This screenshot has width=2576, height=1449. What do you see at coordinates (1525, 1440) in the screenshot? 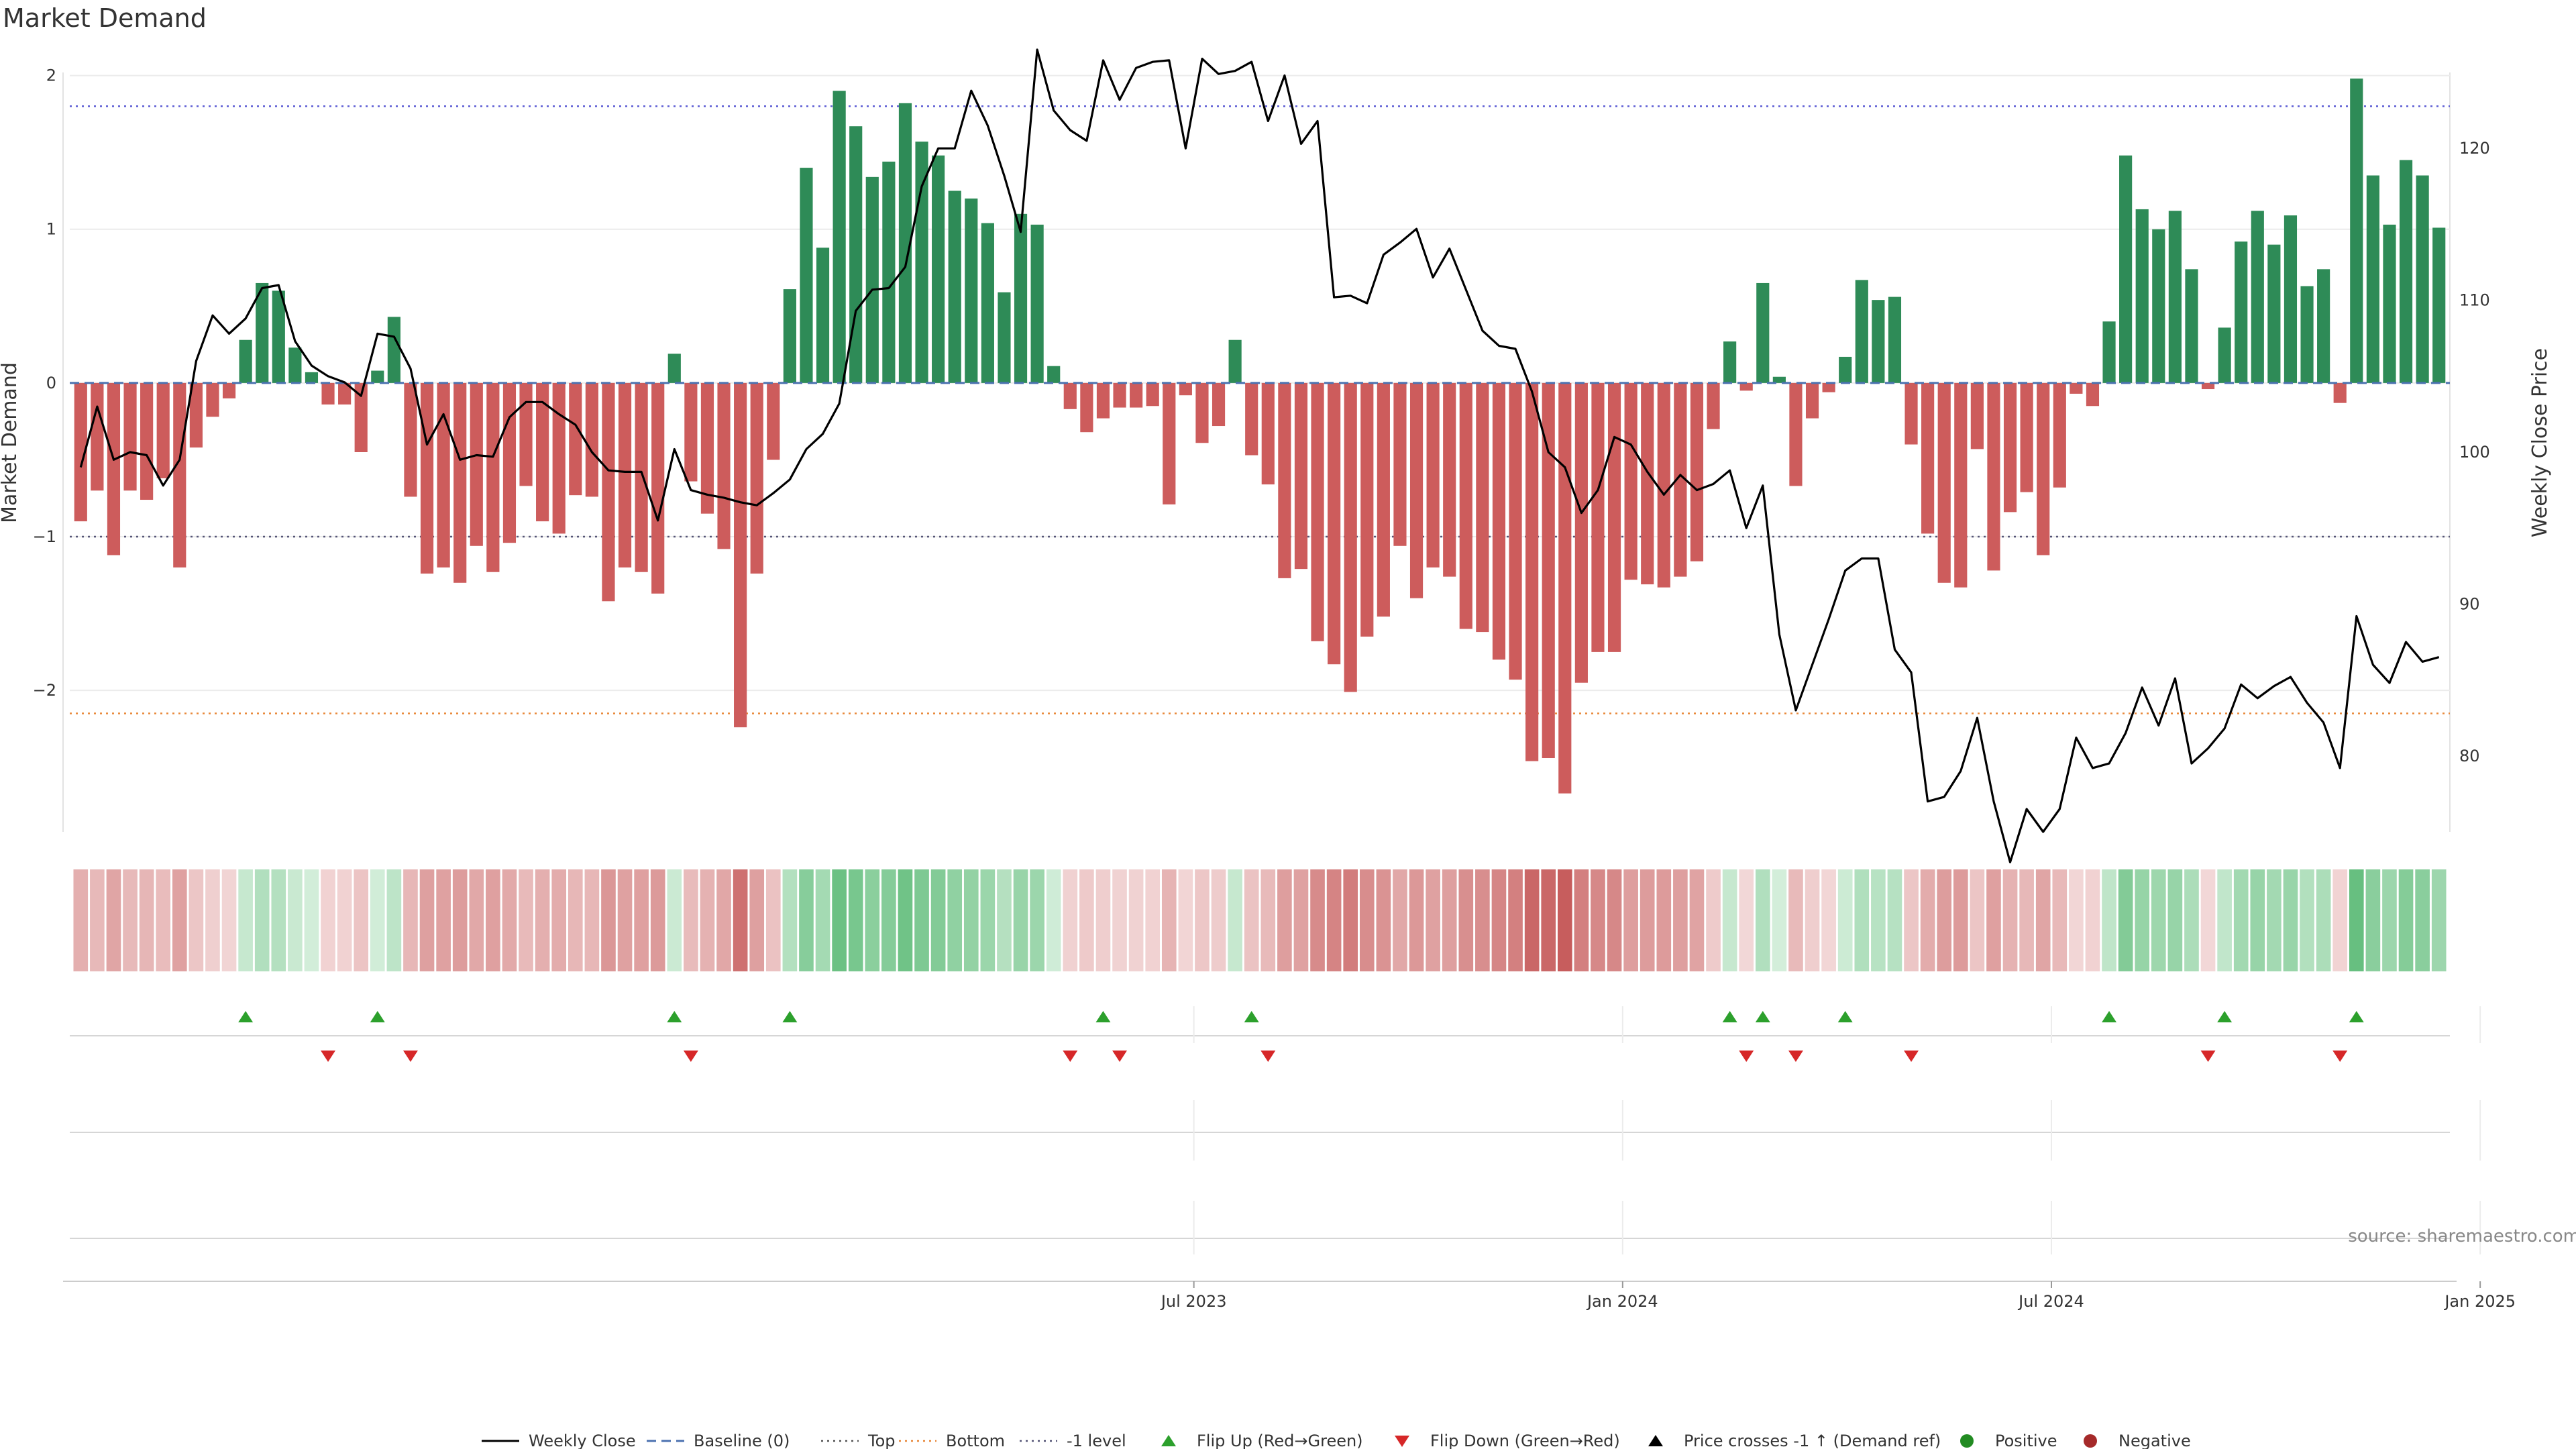
I see `legend-label: Flip Down (Green→Red)` at bounding box center [1525, 1440].